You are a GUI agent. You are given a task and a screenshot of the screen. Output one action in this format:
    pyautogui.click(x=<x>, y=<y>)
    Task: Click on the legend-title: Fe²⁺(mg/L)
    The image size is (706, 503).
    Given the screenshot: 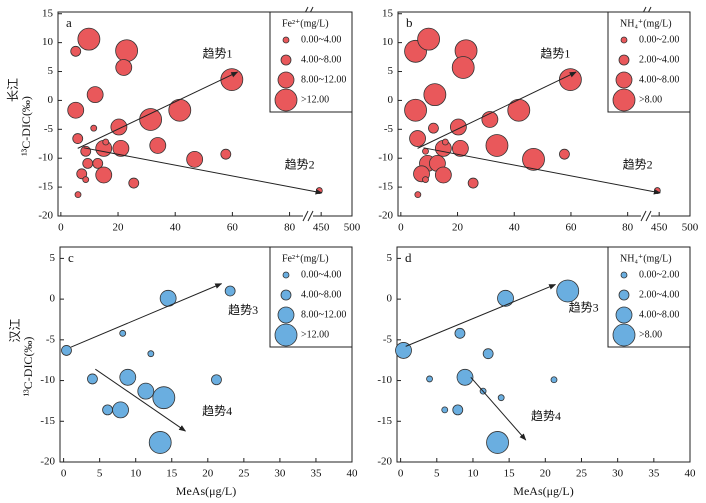 What is the action you would take?
    pyautogui.click(x=305, y=258)
    